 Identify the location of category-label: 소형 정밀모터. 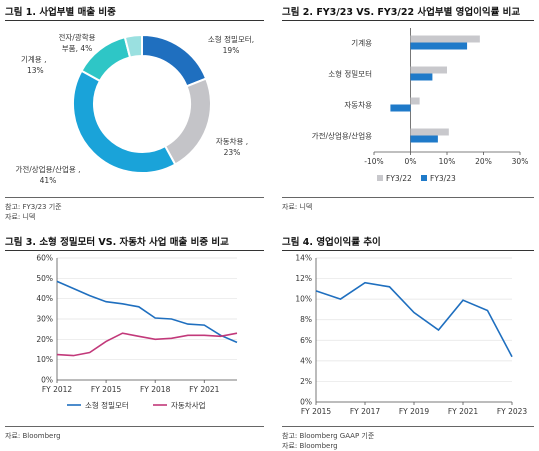
(350, 74).